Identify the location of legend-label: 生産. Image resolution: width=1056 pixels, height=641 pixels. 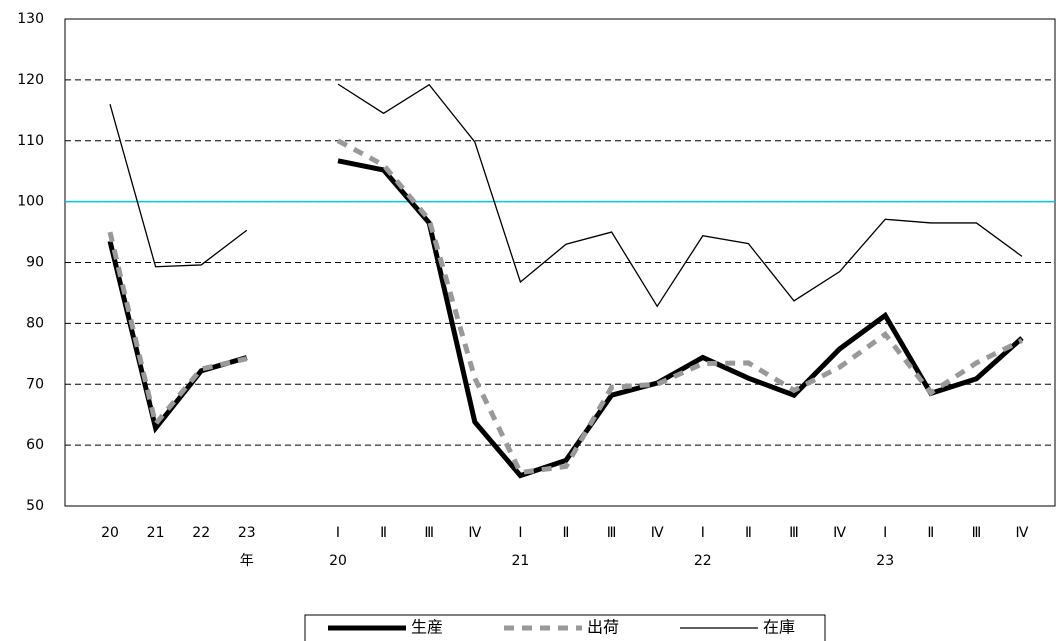
(427, 627).